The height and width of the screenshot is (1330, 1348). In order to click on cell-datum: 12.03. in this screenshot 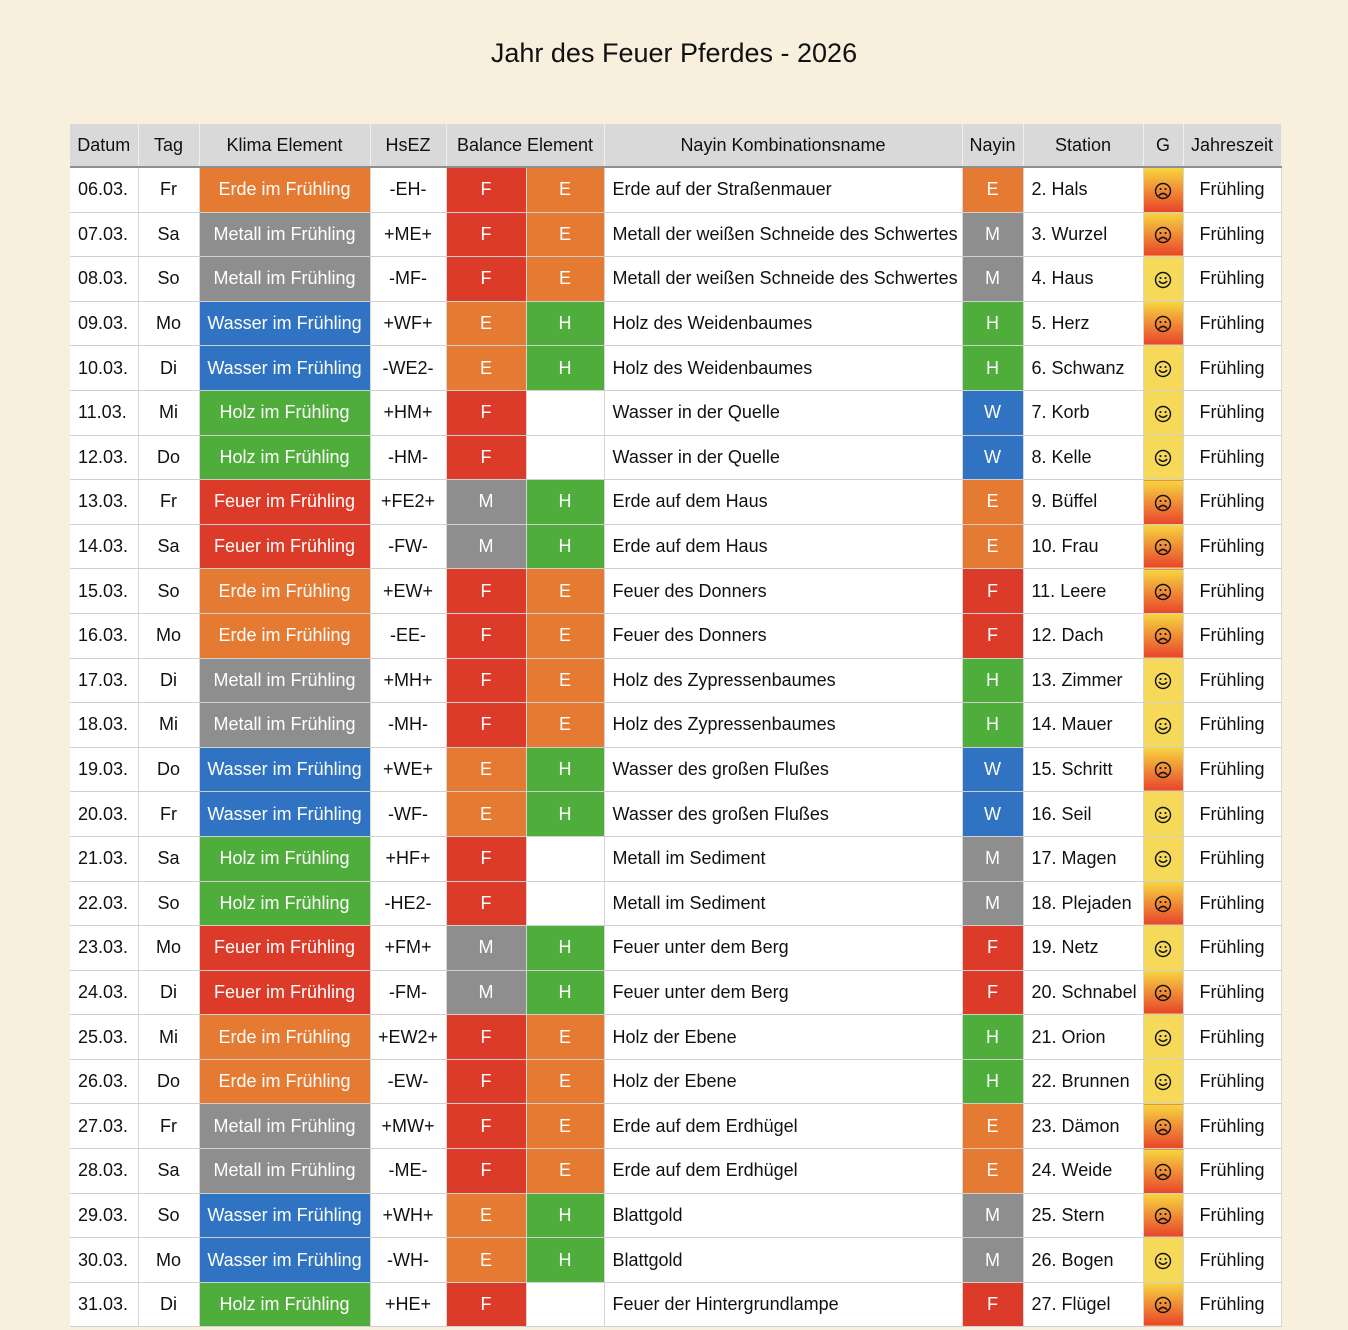, I will do `click(104, 458)`.